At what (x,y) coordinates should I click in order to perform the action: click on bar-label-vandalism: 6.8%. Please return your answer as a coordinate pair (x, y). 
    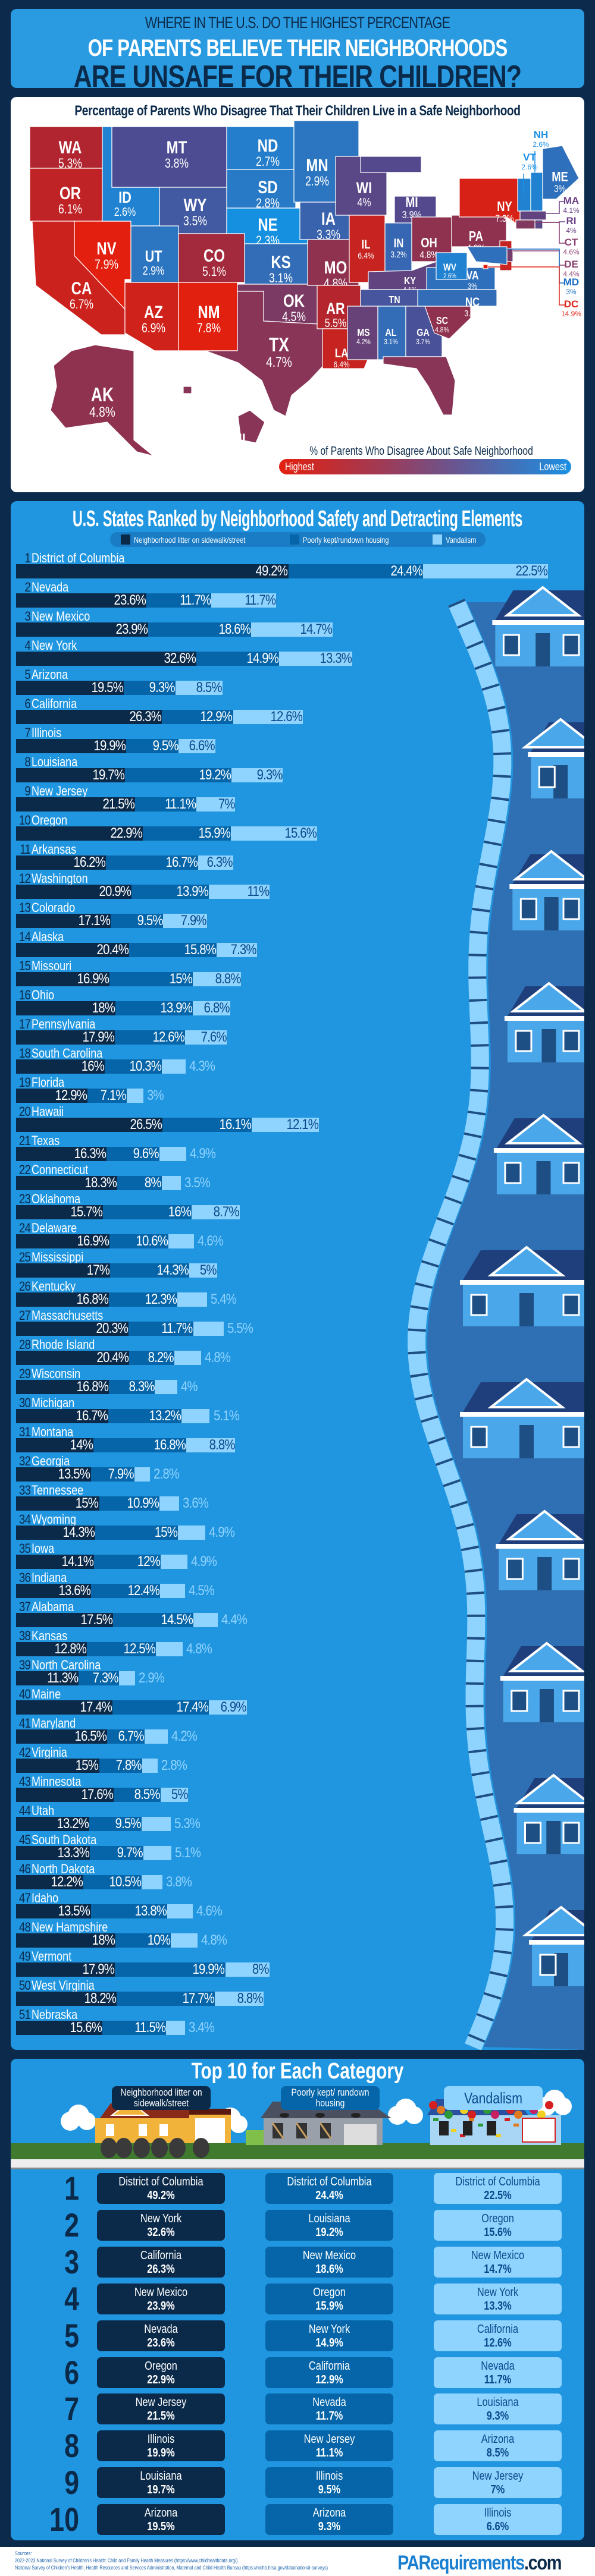
    Looking at the image, I should click on (216, 1008).